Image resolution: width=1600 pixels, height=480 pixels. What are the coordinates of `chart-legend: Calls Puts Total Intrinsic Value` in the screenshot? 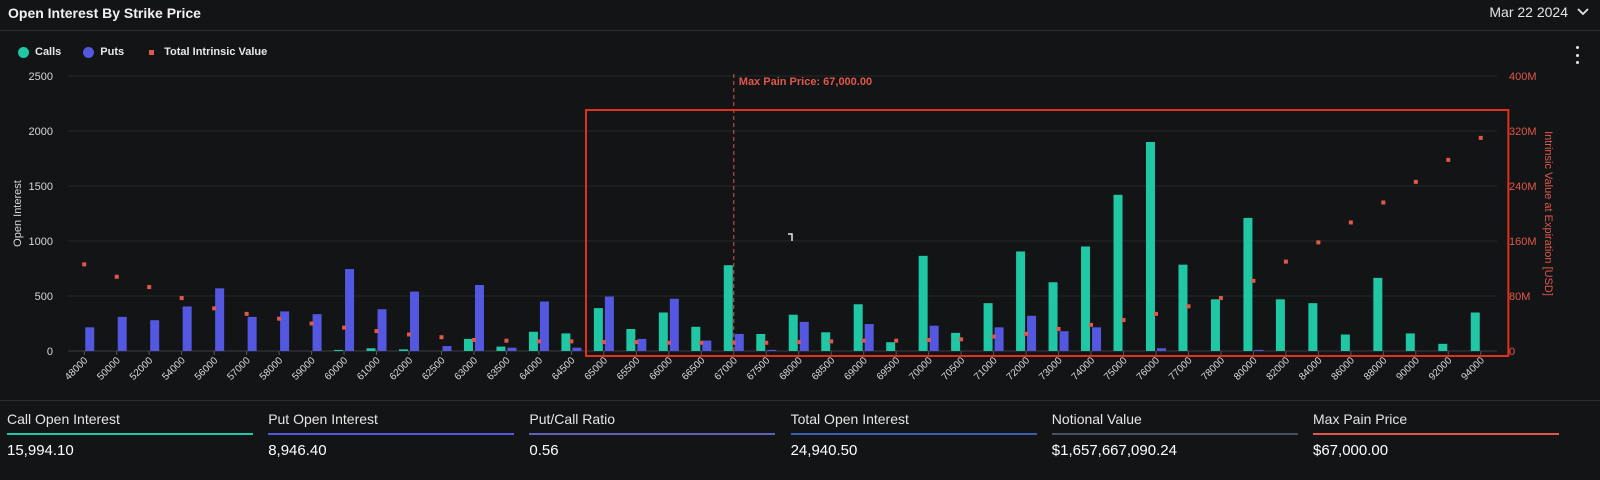 It's located at (153, 52).